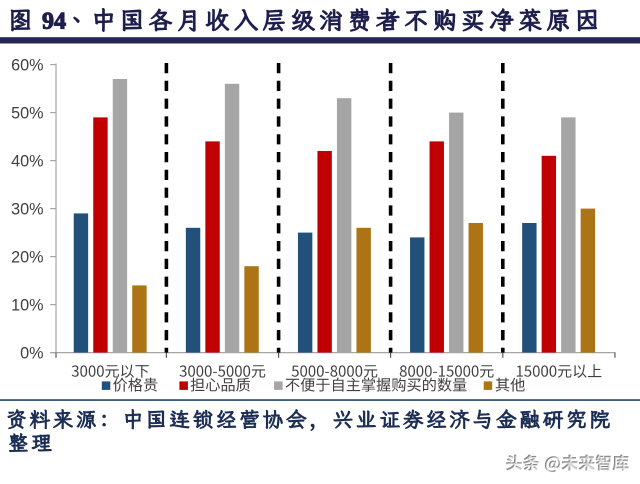 Image resolution: width=640 pixels, height=484 pixels. Describe the element at coordinates (27, 209) in the screenshot. I see `svg-text: 30%` at that location.